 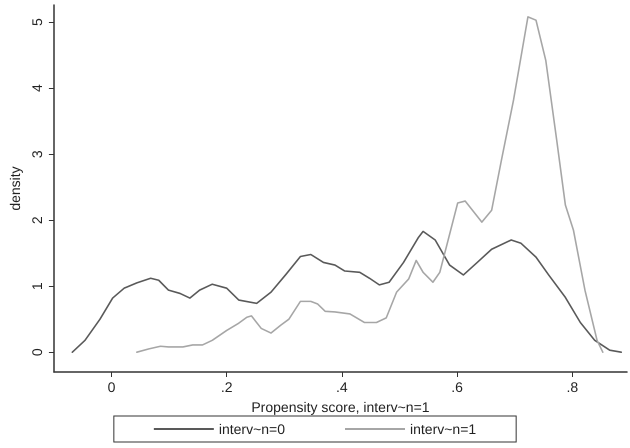 What do you see at coordinates (36, 22) in the screenshot?
I see `y-tick-label: 5` at bounding box center [36, 22].